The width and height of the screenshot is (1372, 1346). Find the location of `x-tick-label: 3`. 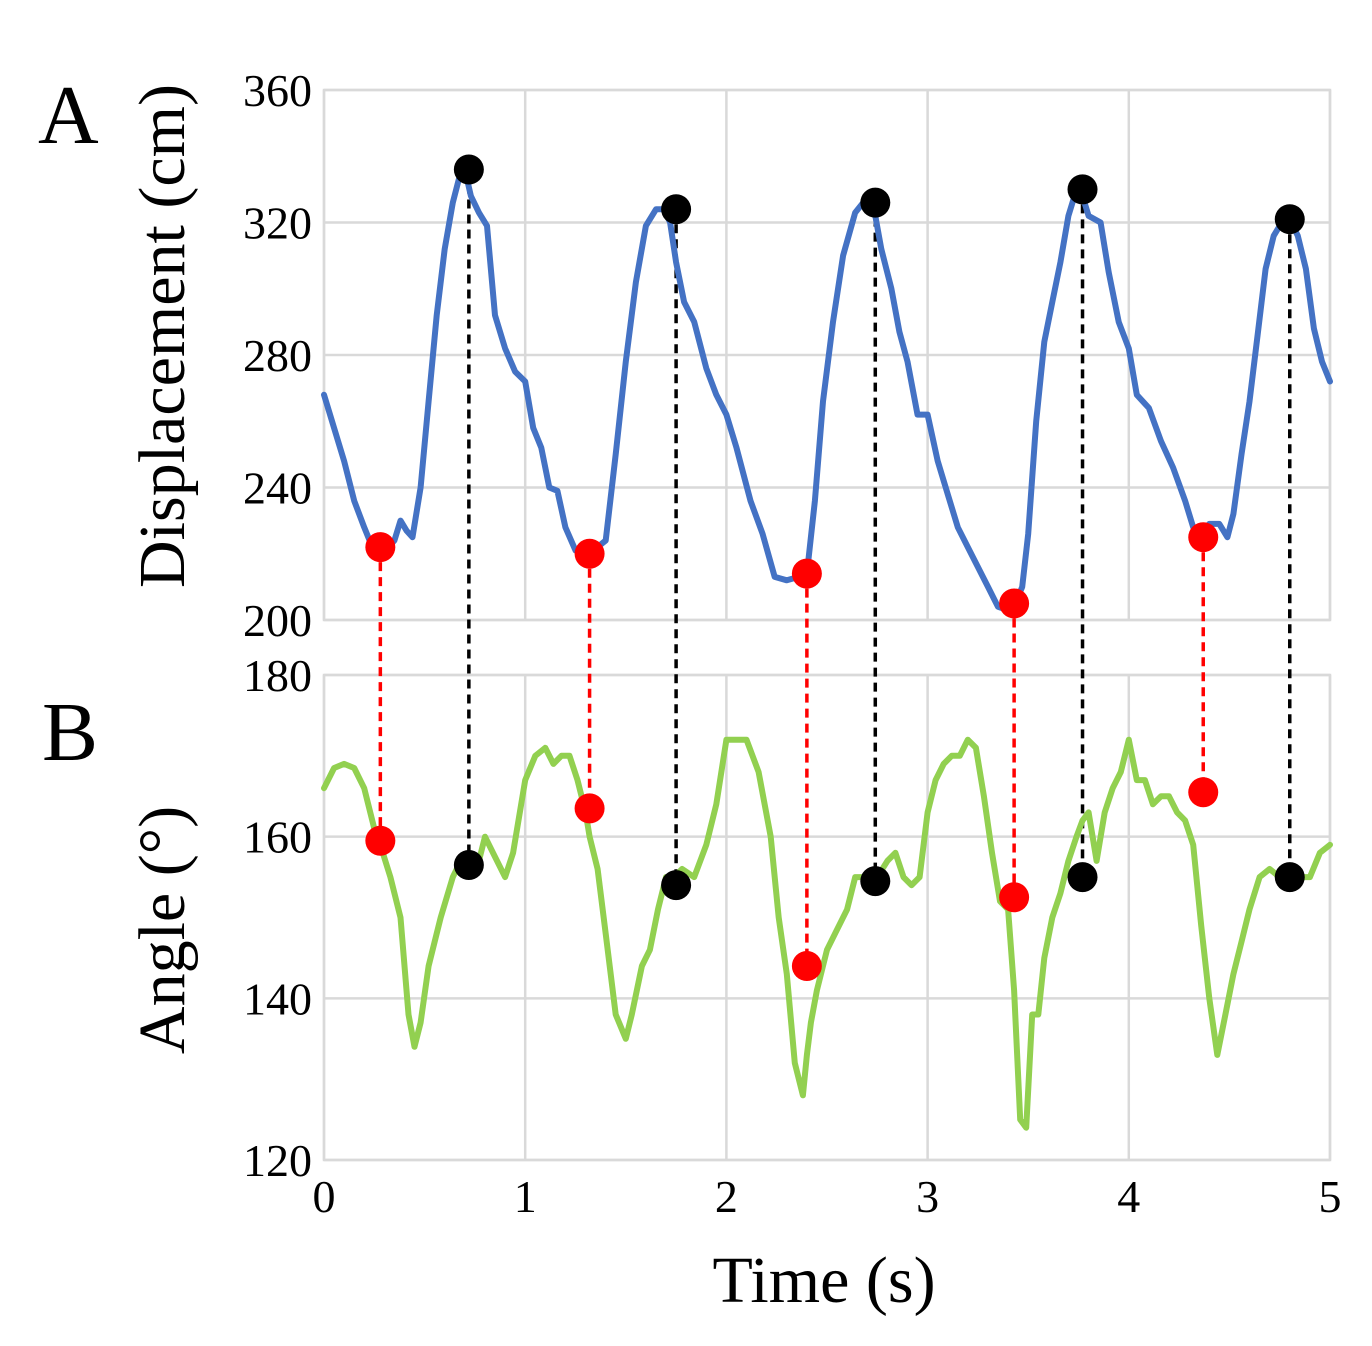

x-tick-label: 3 is located at coordinates (927, 1196).